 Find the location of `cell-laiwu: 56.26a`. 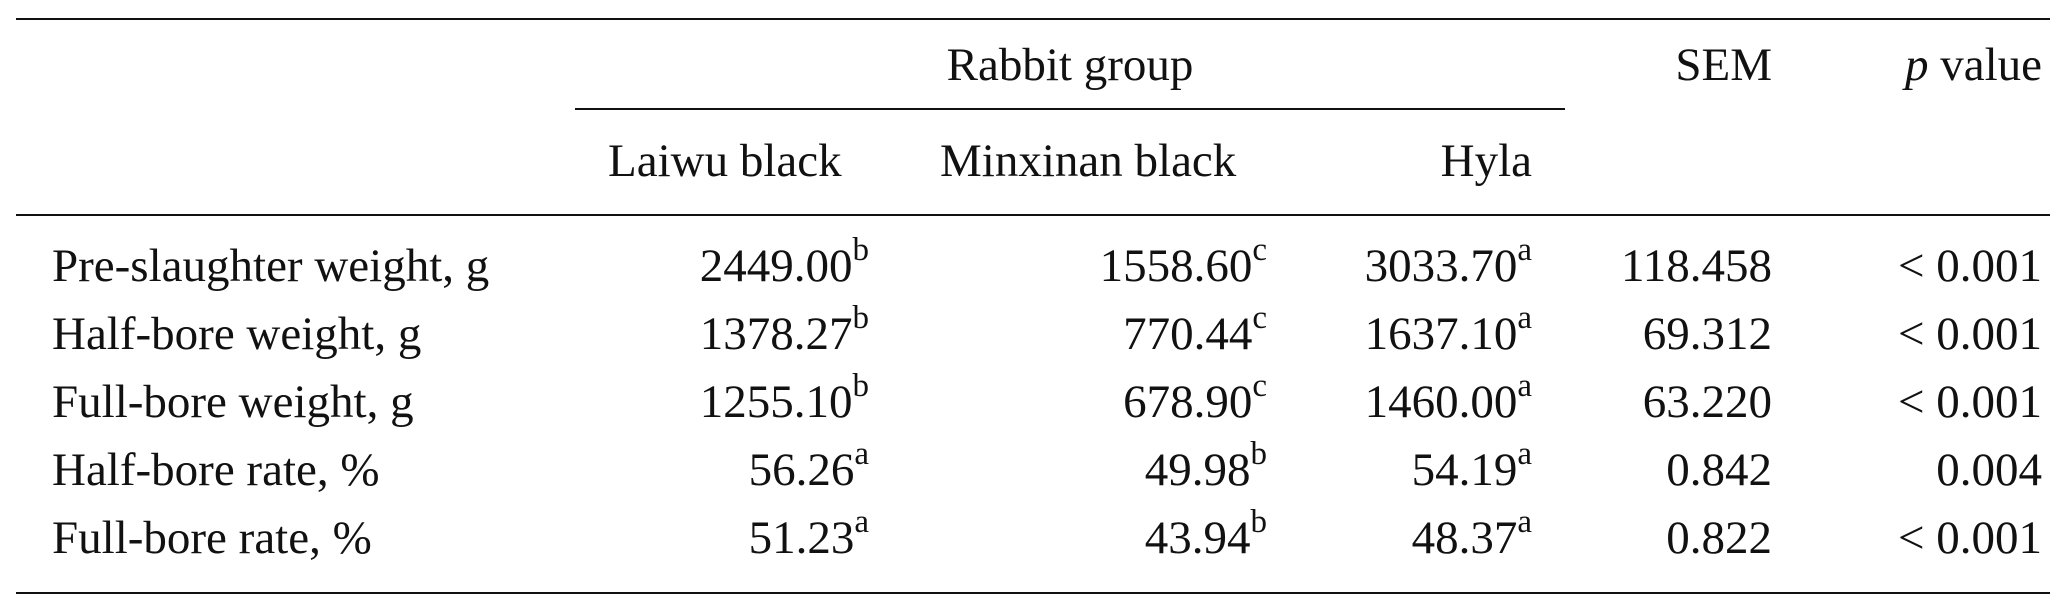

cell-laiwu: 56.26a is located at coordinates (808, 466).